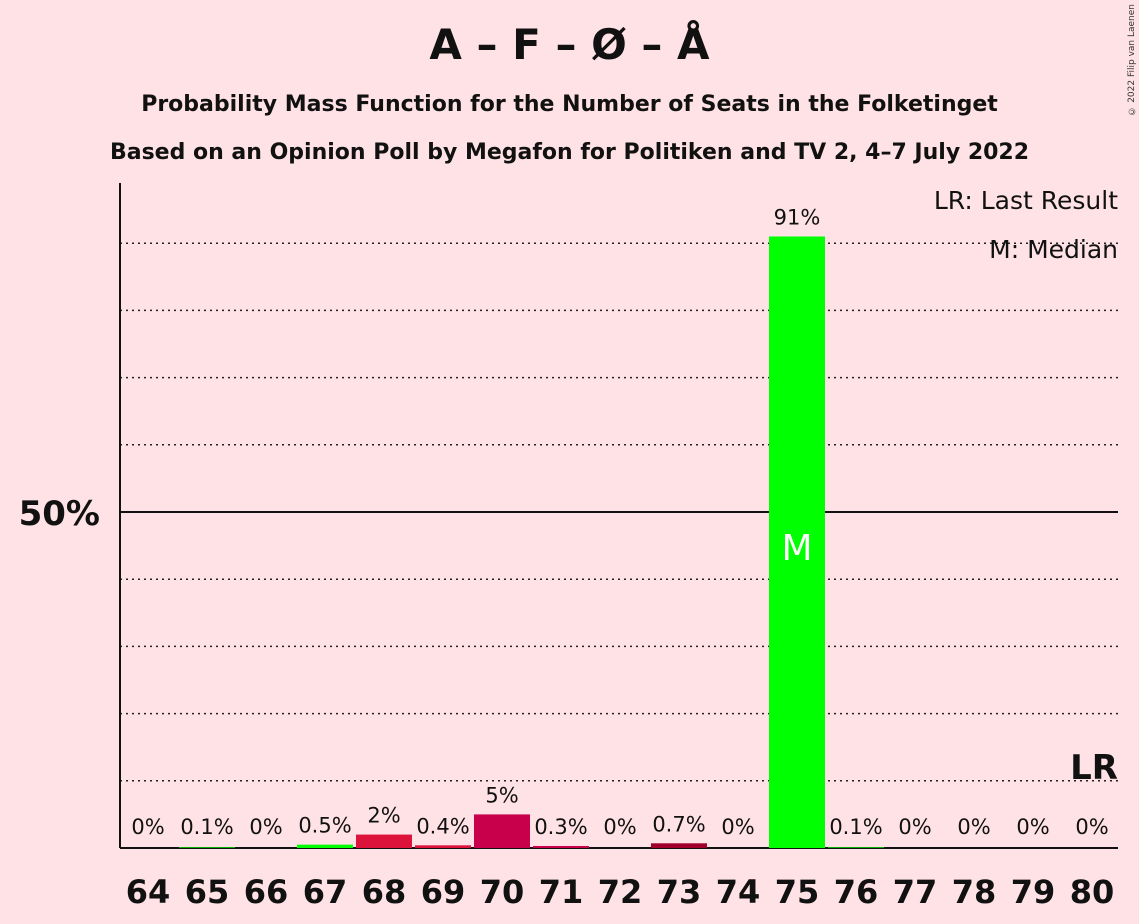  What do you see at coordinates (797, 217) in the screenshot?
I see `data-label: 91%` at bounding box center [797, 217].